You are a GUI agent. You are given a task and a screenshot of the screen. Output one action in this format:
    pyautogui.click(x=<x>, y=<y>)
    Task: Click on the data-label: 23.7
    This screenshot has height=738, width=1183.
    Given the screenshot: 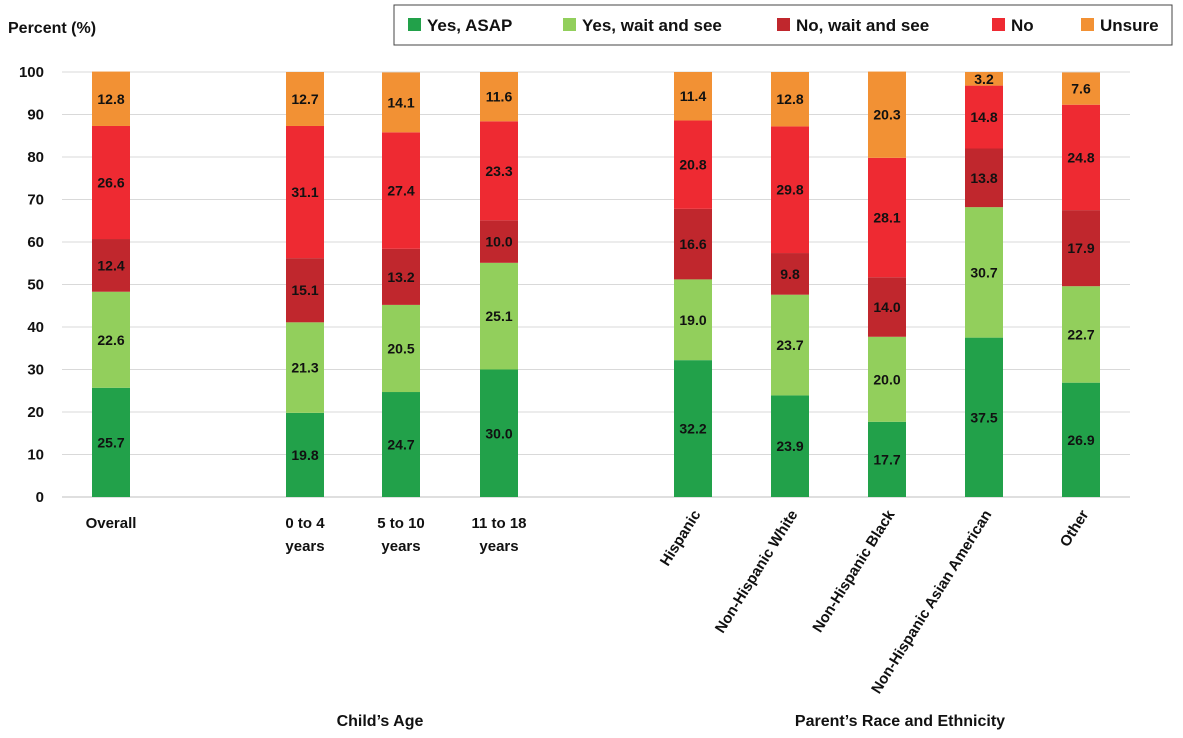 What is the action you would take?
    pyautogui.click(x=789, y=345)
    